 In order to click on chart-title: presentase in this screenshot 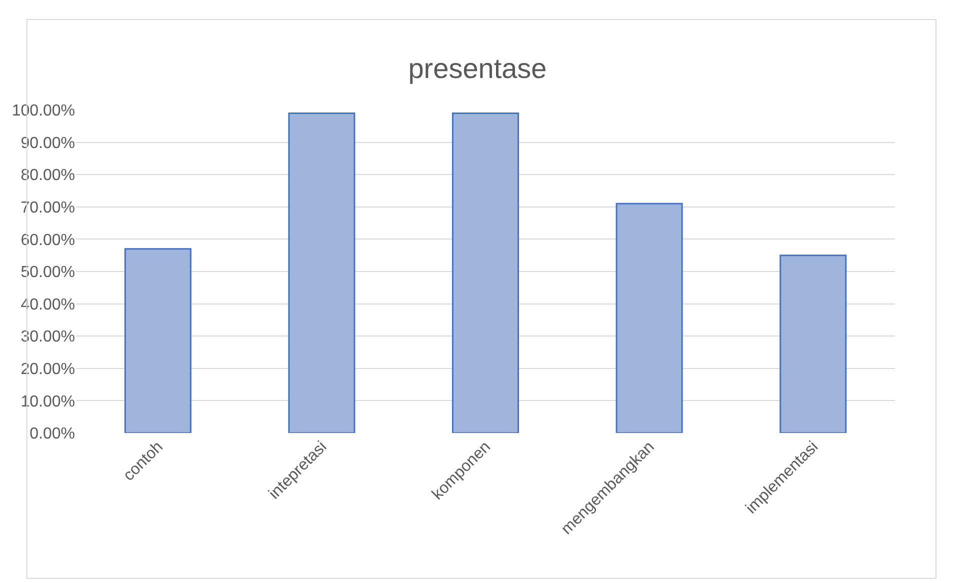, I will do `click(477, 68)`.